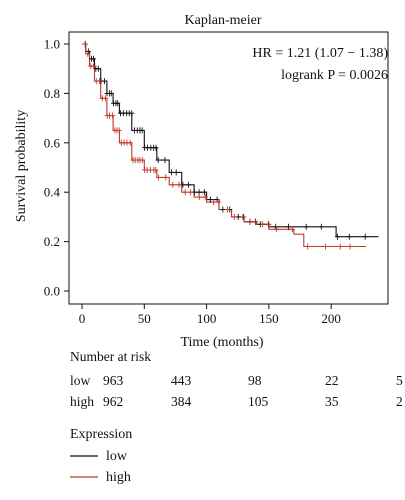 The image size is (405, 500). I want to click on y-tick-label: 0.8, so click(52, 93).